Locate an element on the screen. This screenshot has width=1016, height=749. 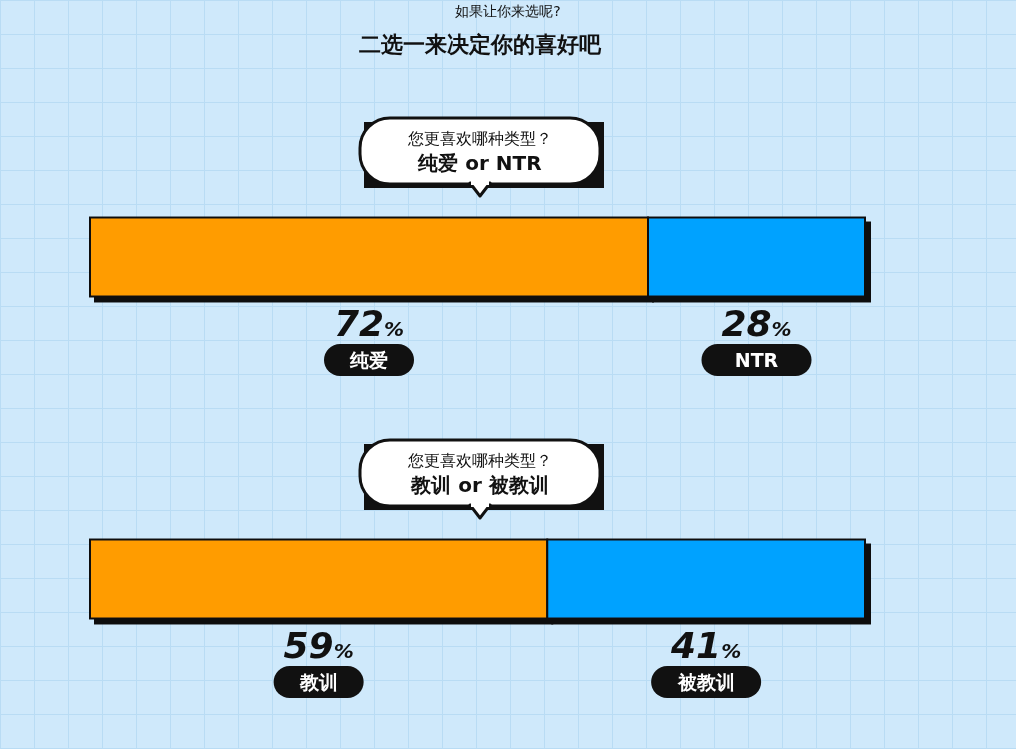
data-label: 72% is located at coordinates (369, 323).